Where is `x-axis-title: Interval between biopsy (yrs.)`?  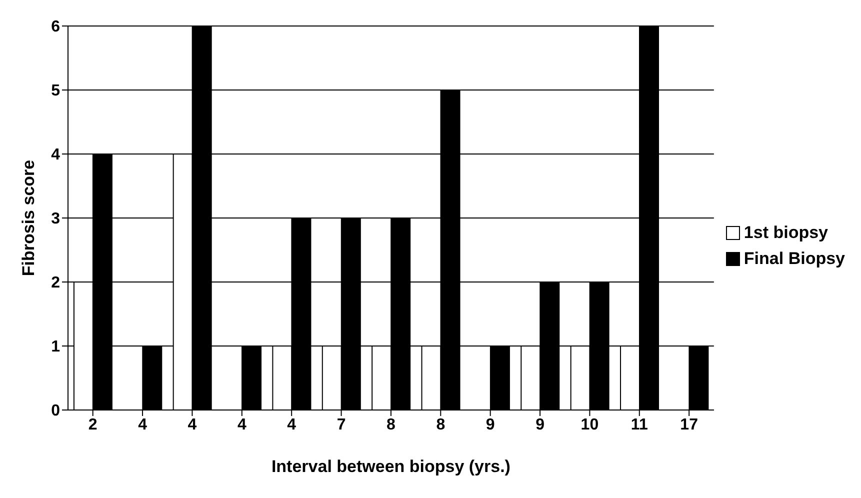 x-axis-title: Interval between biopsy (yrs.) is located at coordinates (390, 466).